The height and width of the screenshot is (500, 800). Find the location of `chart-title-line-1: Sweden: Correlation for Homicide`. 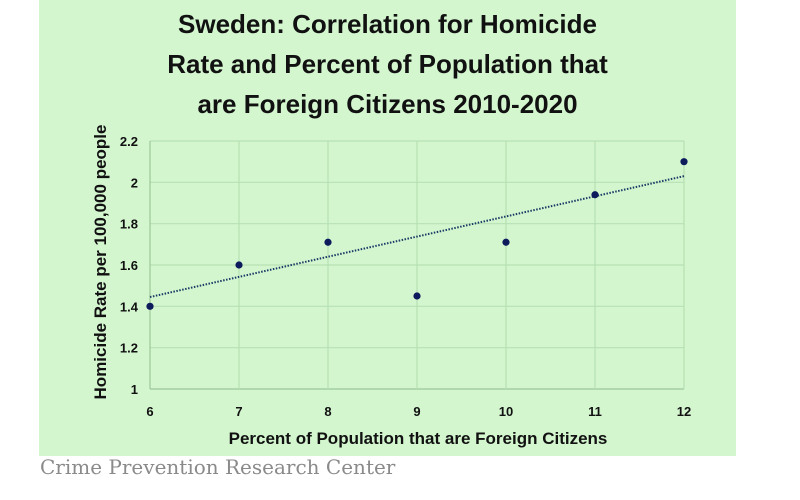

chart-title-line-1: Sweden: Correlation for Homicide is located at coordinates (387, 24).